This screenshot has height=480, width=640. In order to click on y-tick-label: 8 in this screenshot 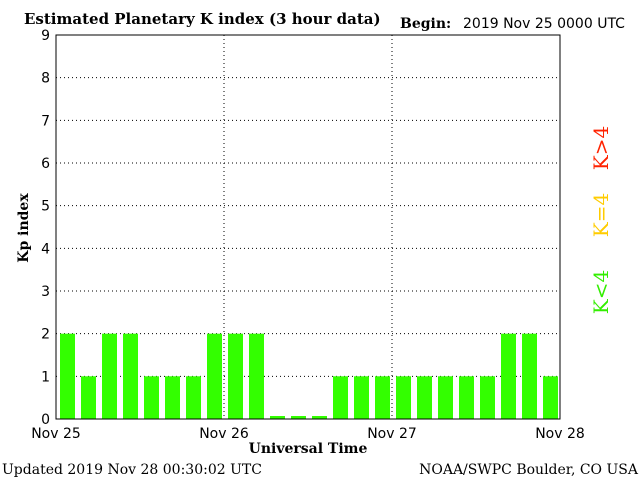, I will do `click(45, 79)`.